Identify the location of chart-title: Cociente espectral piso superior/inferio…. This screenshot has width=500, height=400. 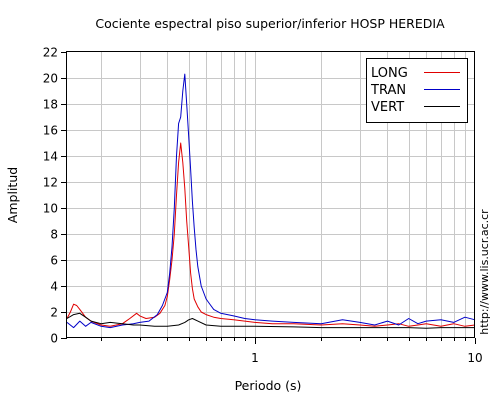
(270, 23).